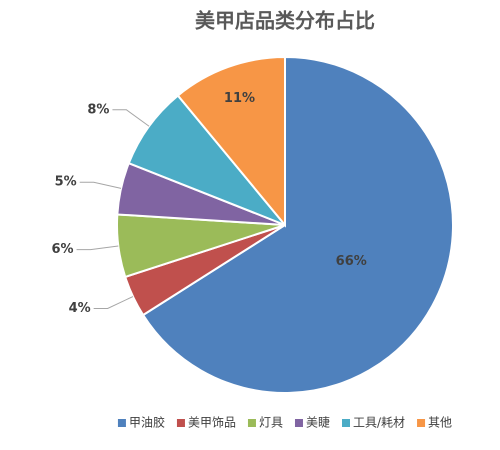  I want to click on value-label: 5%, so click(66, 182).